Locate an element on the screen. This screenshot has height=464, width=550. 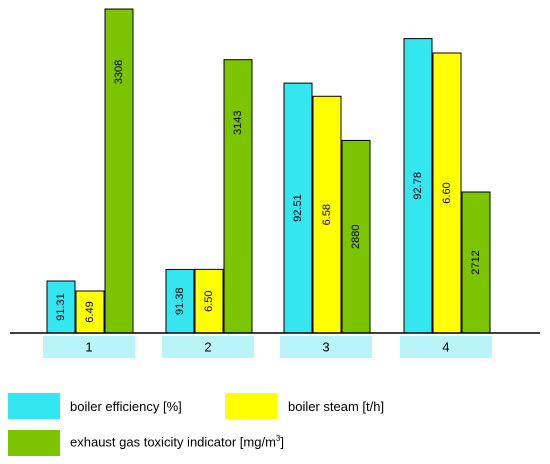
bar-series3-cat4 is located at coordinates (476, 262).